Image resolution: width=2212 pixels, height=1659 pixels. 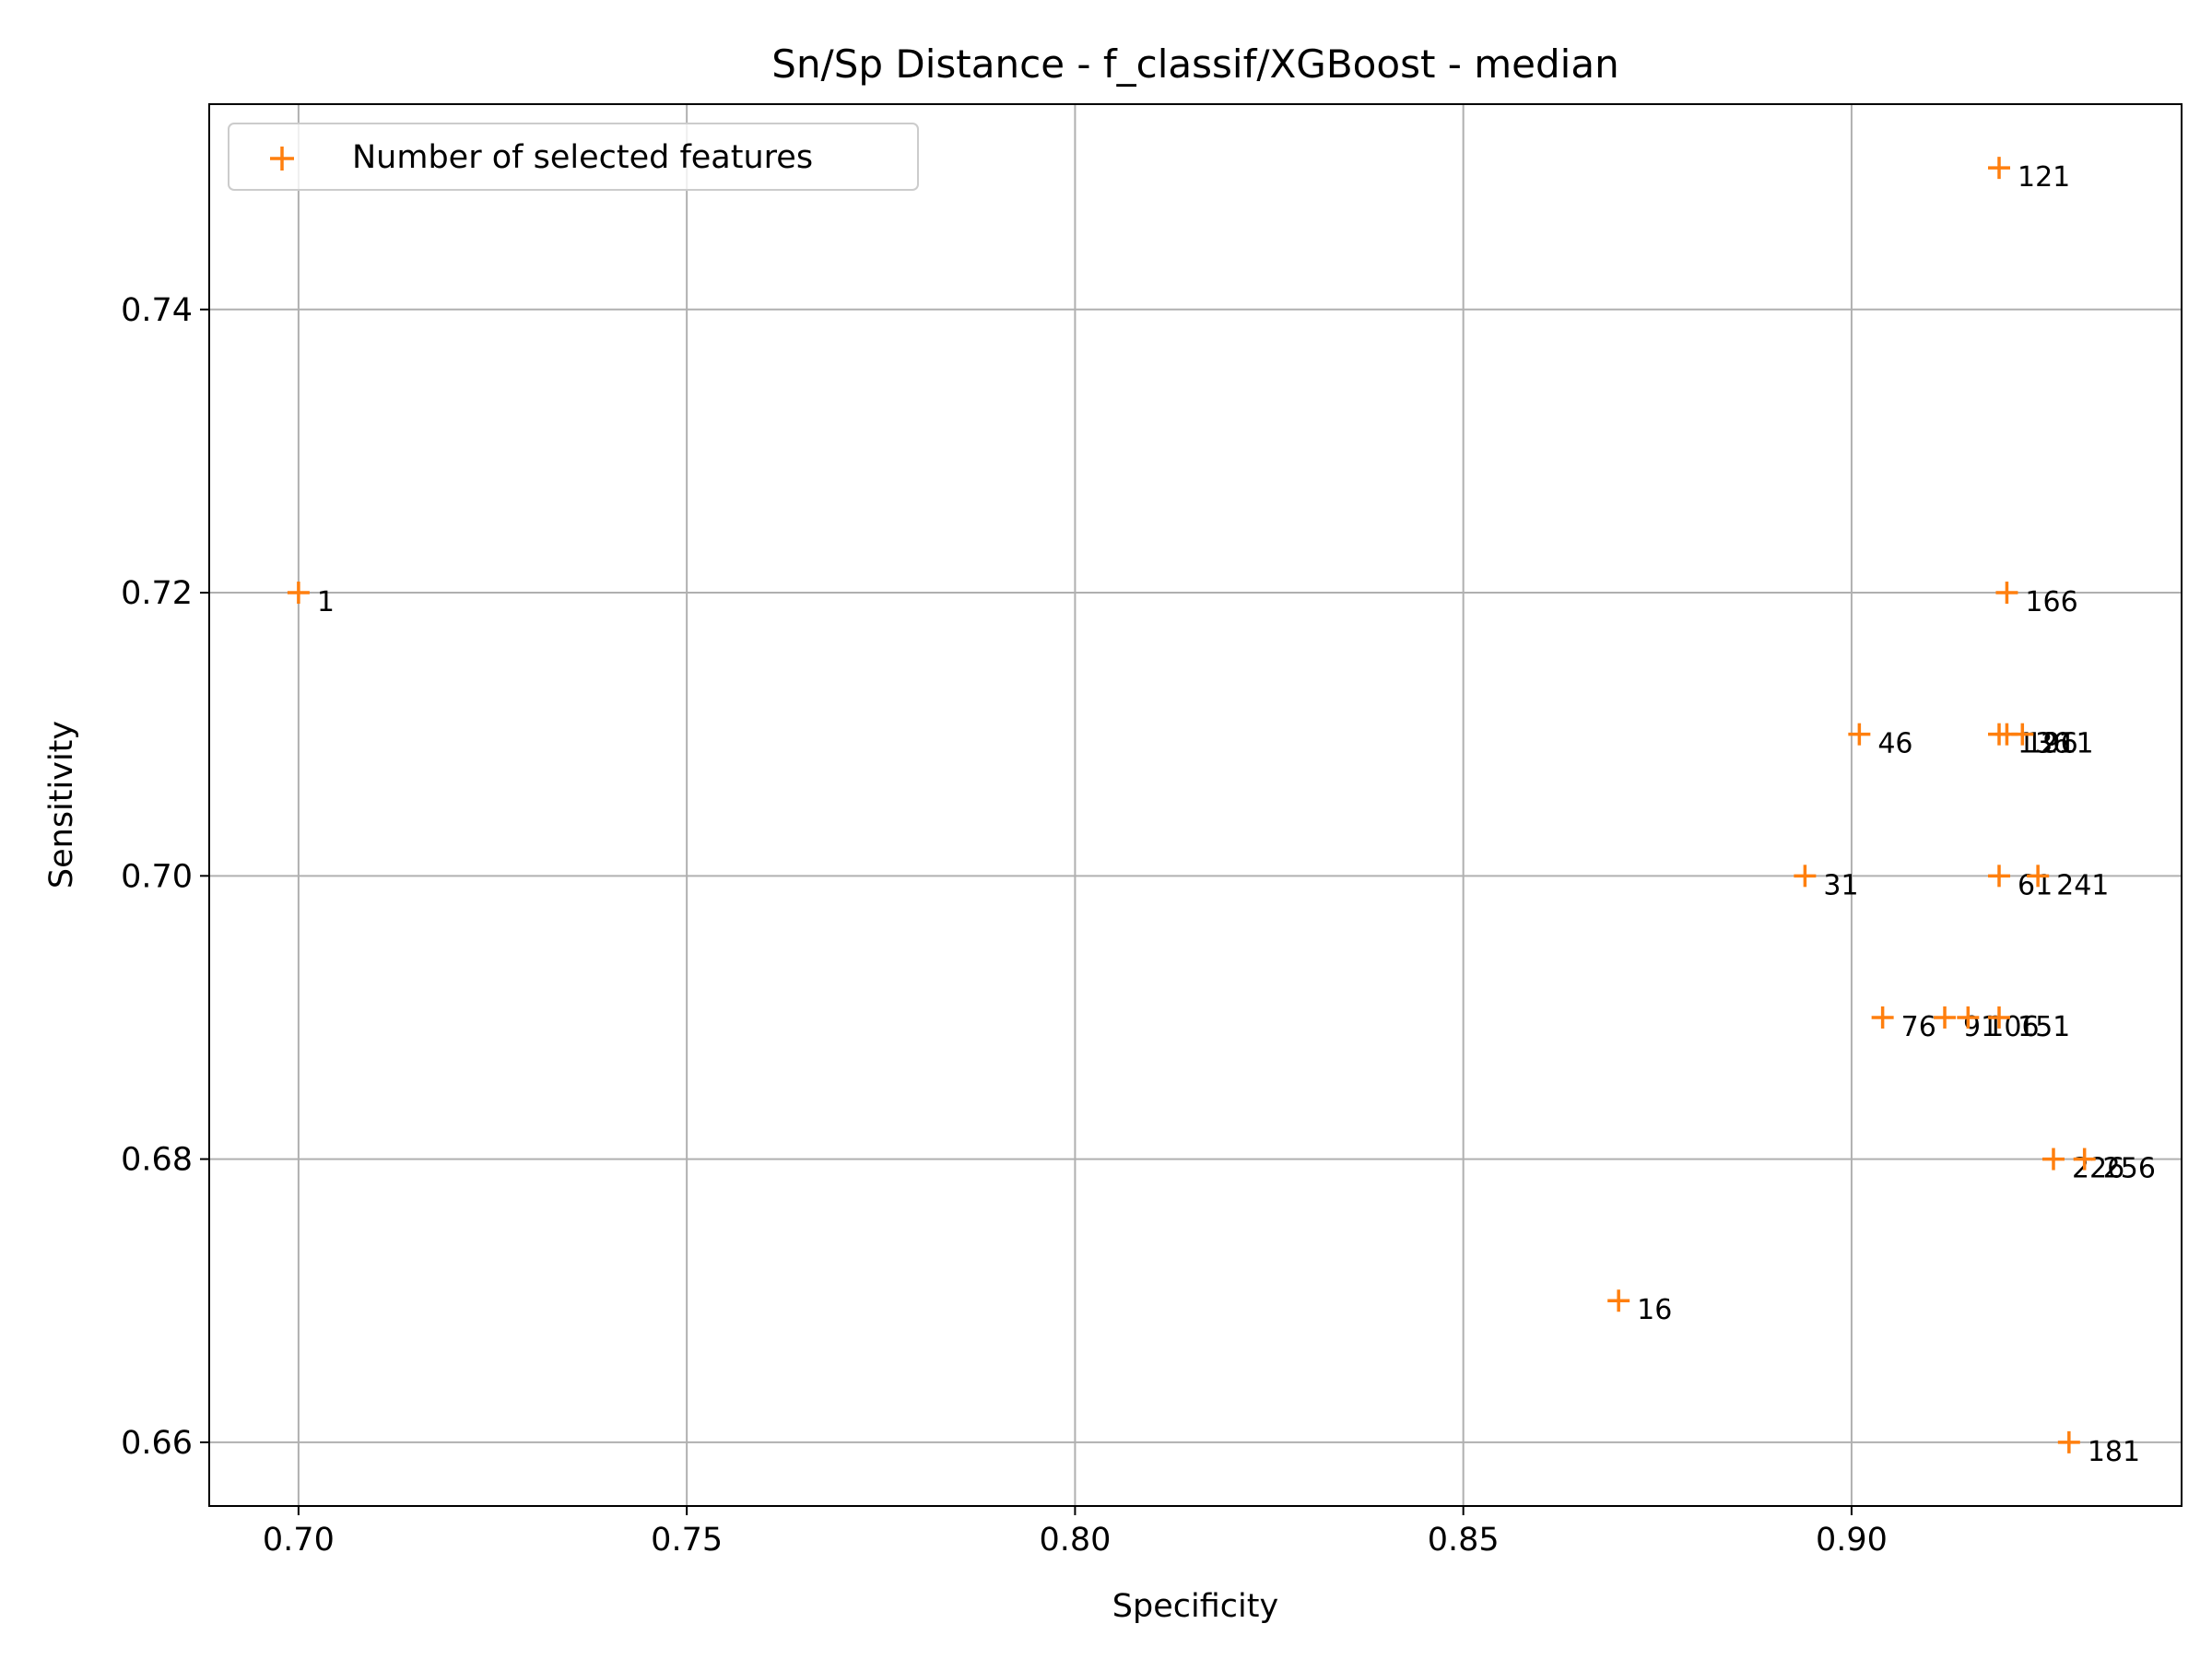 I want to click on x-axis-label: Specificity, so click(x=1195, y=1606).